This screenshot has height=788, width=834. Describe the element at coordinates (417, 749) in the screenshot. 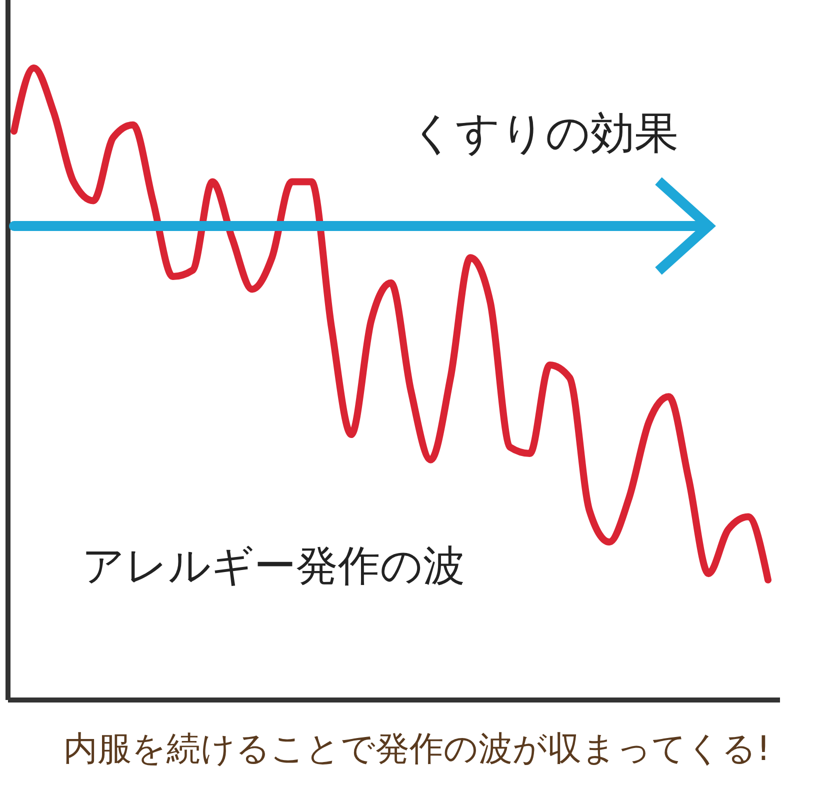

I see `text: 内服を続けることで発作の波が収まってくる!` at that location.